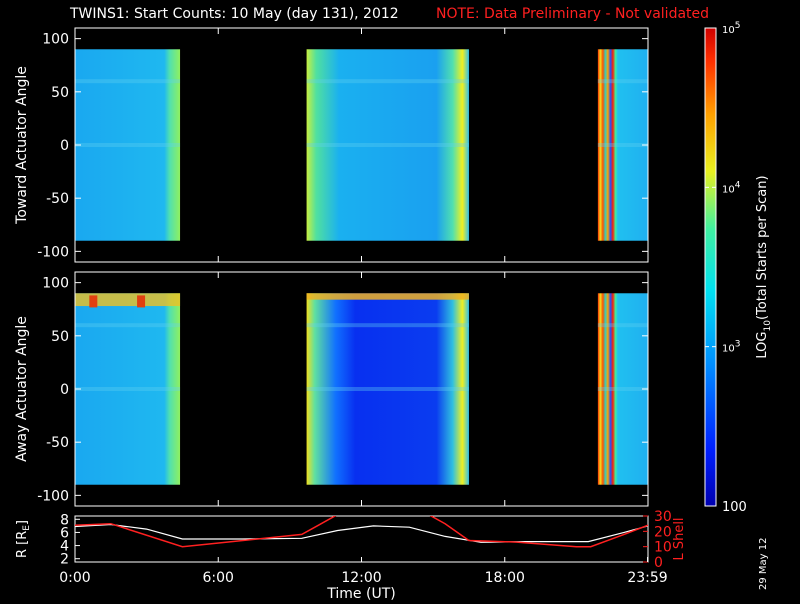  Describe the element at coordinates (22, 544) in the screenshot. I see `y-axis-label-main: R [R` at that location.